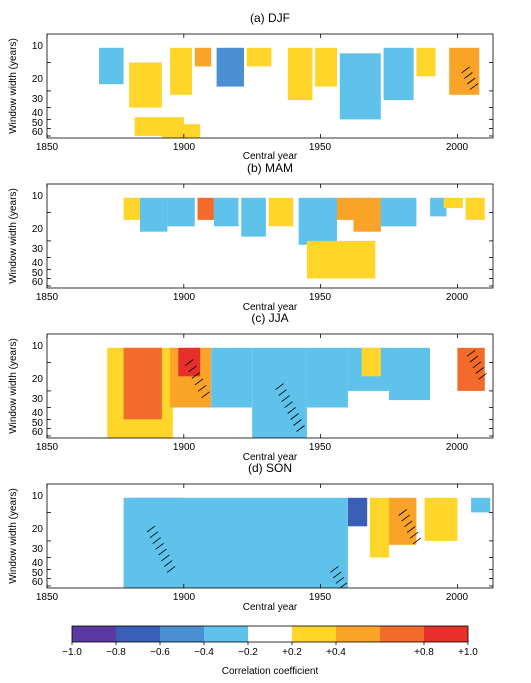  Describe the element at coordinates (38, 249) in the screenshot. I see `y-tick-label: 30` at that location.